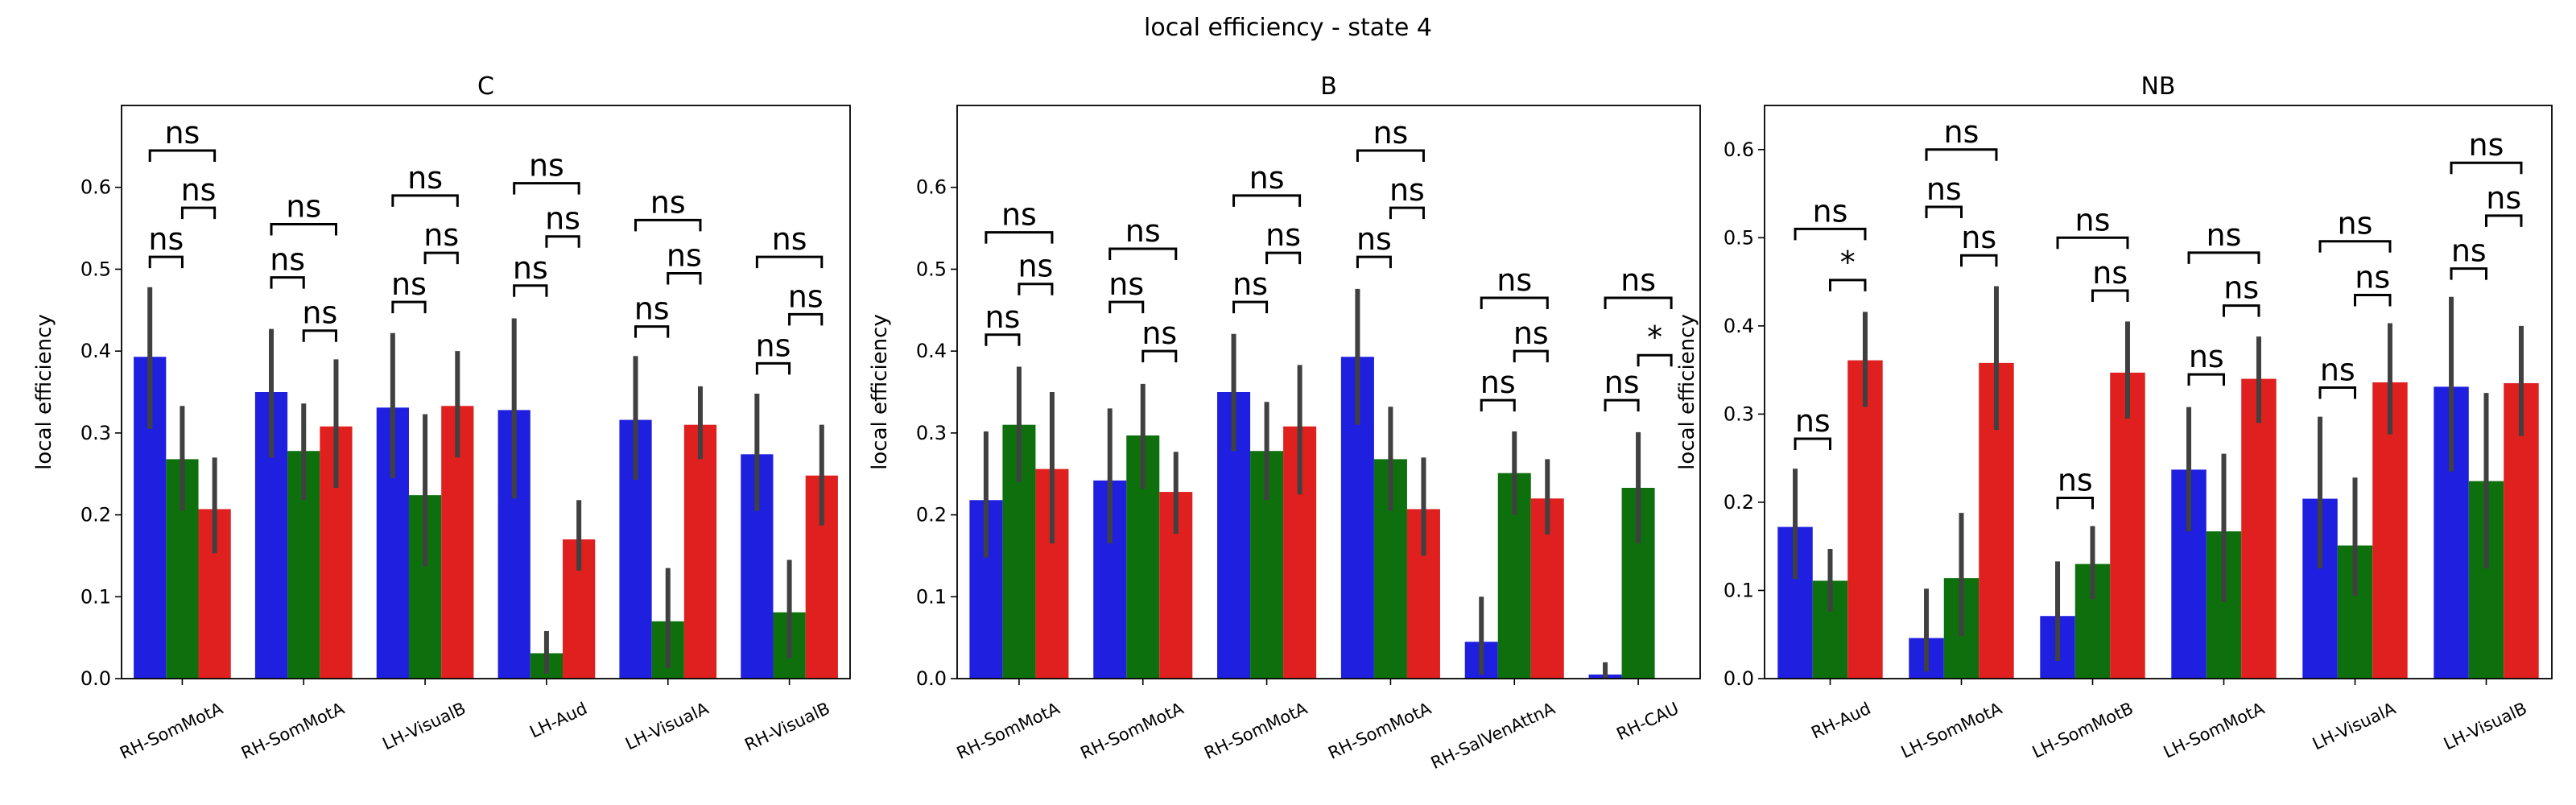  I want to click on x-tick-label: LH-VisualA, so click(2354, 726).